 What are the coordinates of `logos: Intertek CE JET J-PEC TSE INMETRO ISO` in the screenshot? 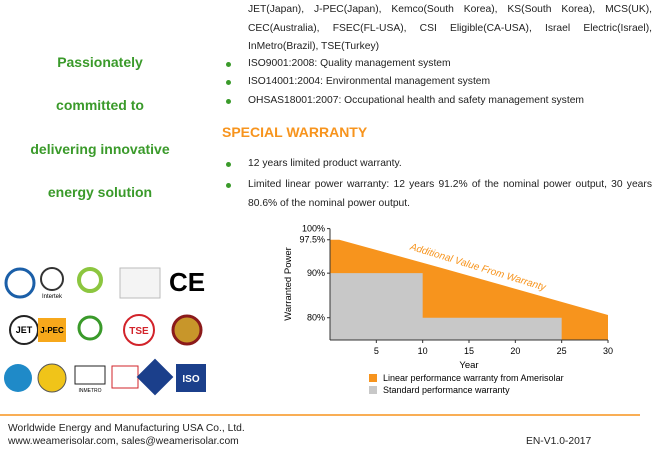 It's located at (105, 331).